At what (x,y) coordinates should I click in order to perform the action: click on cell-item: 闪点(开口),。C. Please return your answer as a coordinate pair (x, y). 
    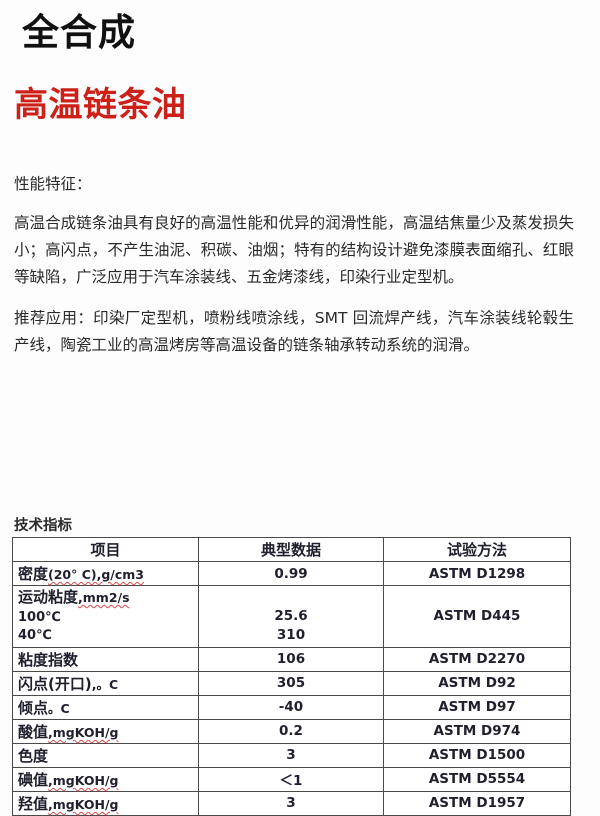
    Looking at the image, I should click on (105, 683).